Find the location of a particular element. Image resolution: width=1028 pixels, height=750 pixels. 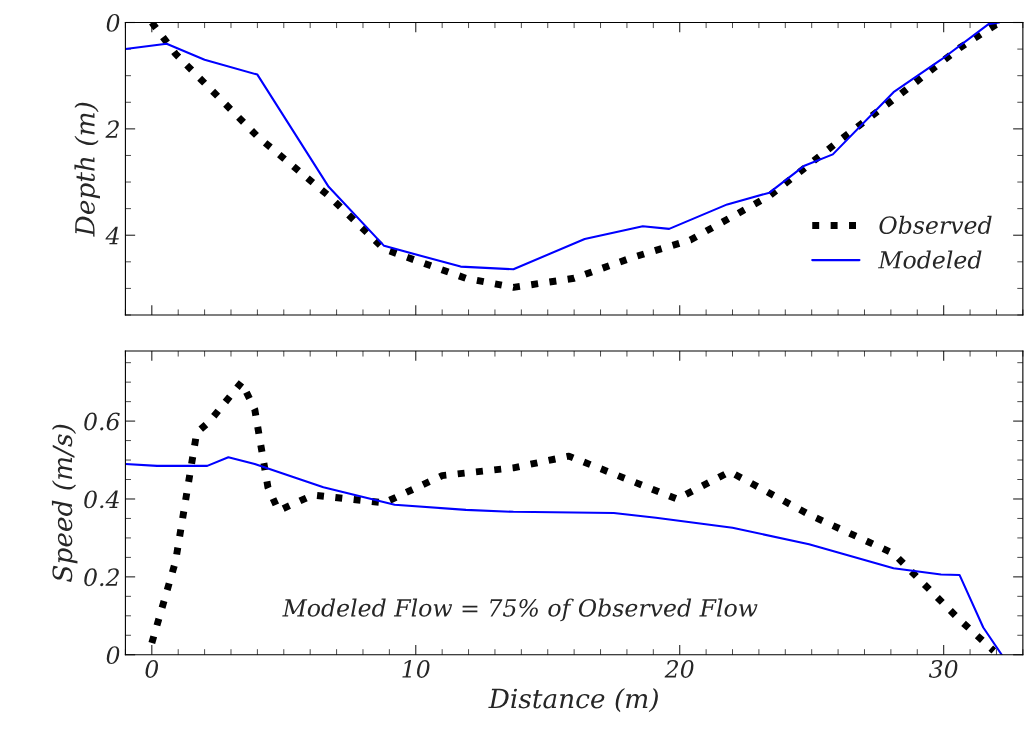

y-tick-label: 0.2 is located at coordinates (101, 577).